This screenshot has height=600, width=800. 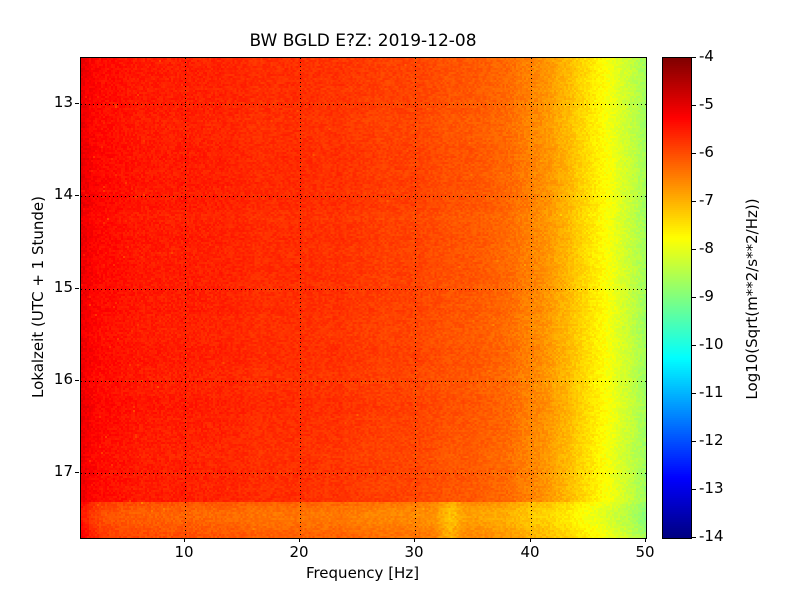 What do you see at coordinates (363, 41) in the screenshot?
I see `page-title: BW BGLD E?Z: 2019-12-08` at bounding box center [363, 41].